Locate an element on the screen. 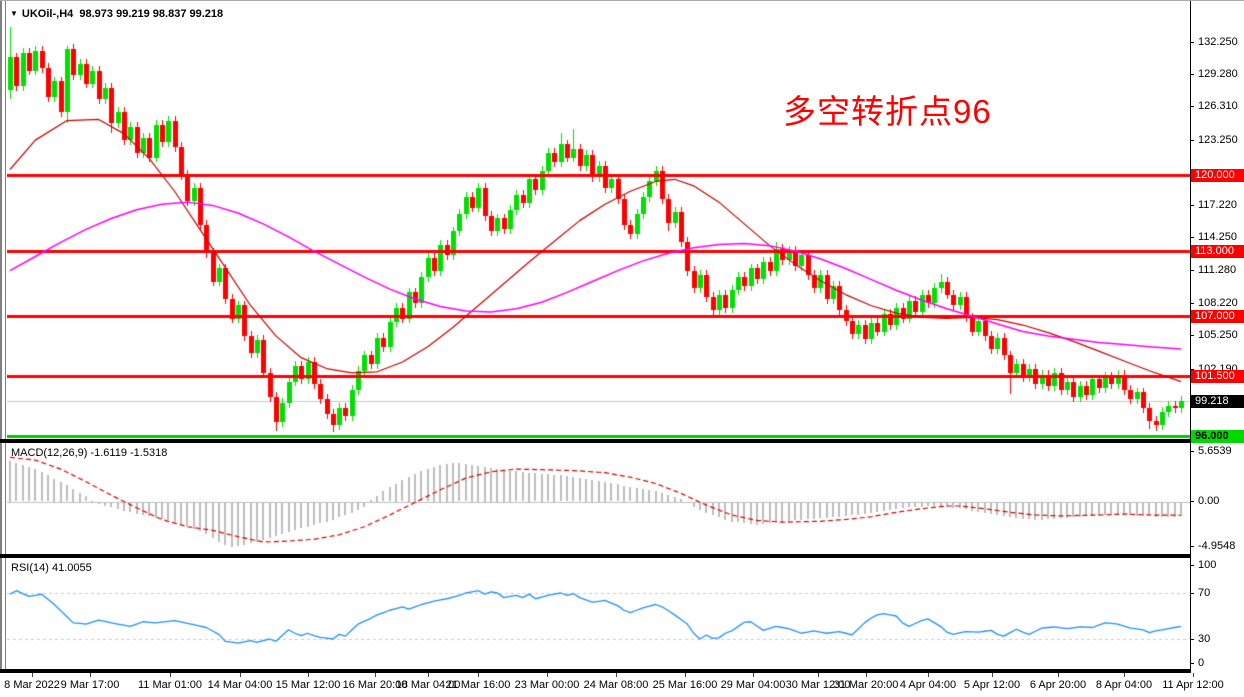 The image size is (1244, 697). macd-axis-label: -4.9548 is located at coordinates (1217, 546).